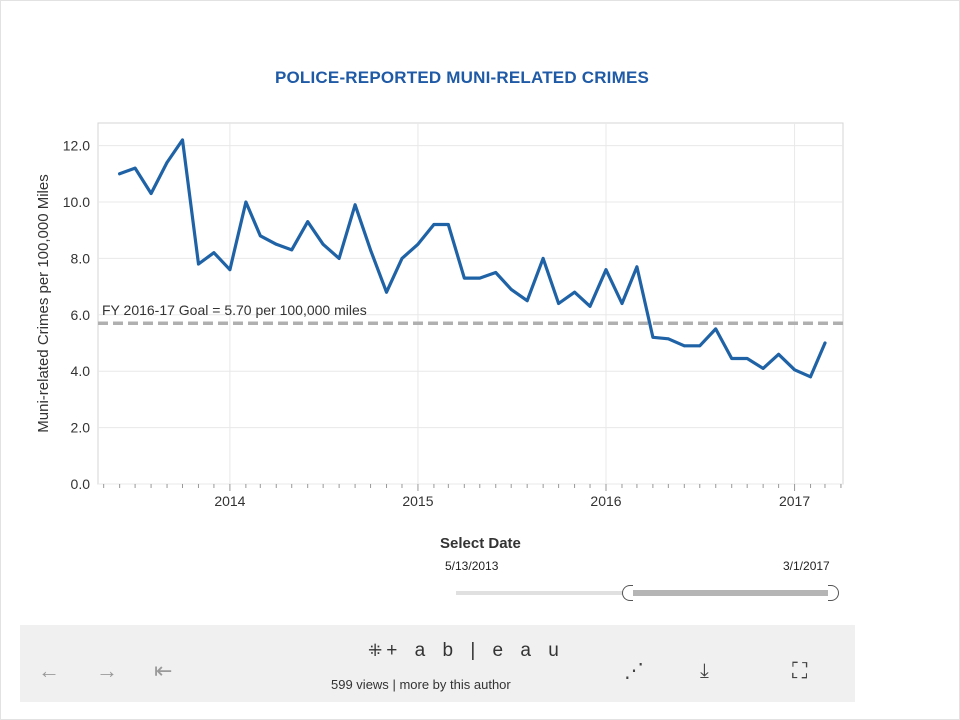 The width and height of the screenshot is (960, 720). Describe the element at coordinates (794, 501) in the screenshot. I see `x-tick-label: 2017` at that location.